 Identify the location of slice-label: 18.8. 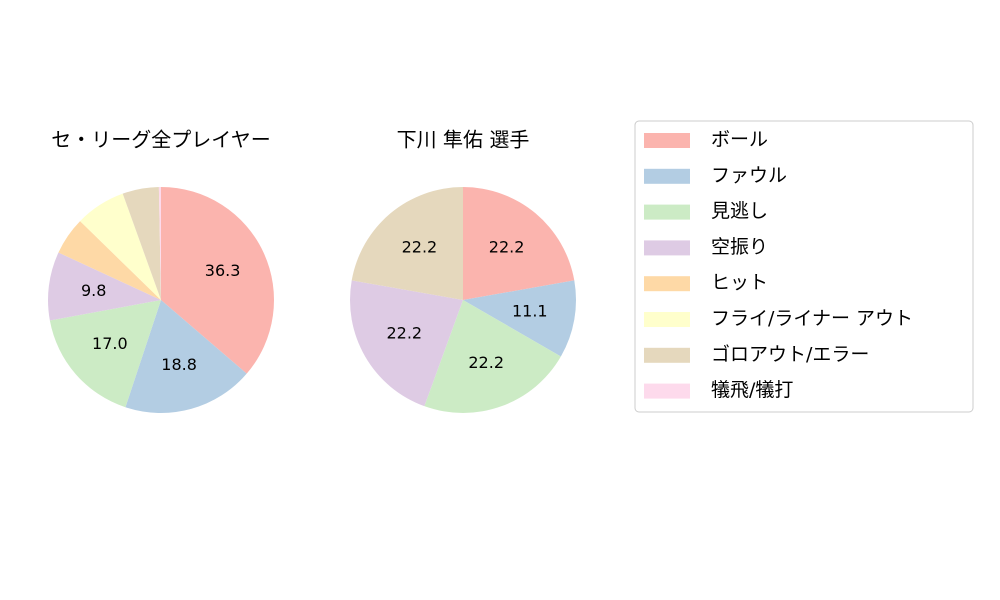
(179, 364).